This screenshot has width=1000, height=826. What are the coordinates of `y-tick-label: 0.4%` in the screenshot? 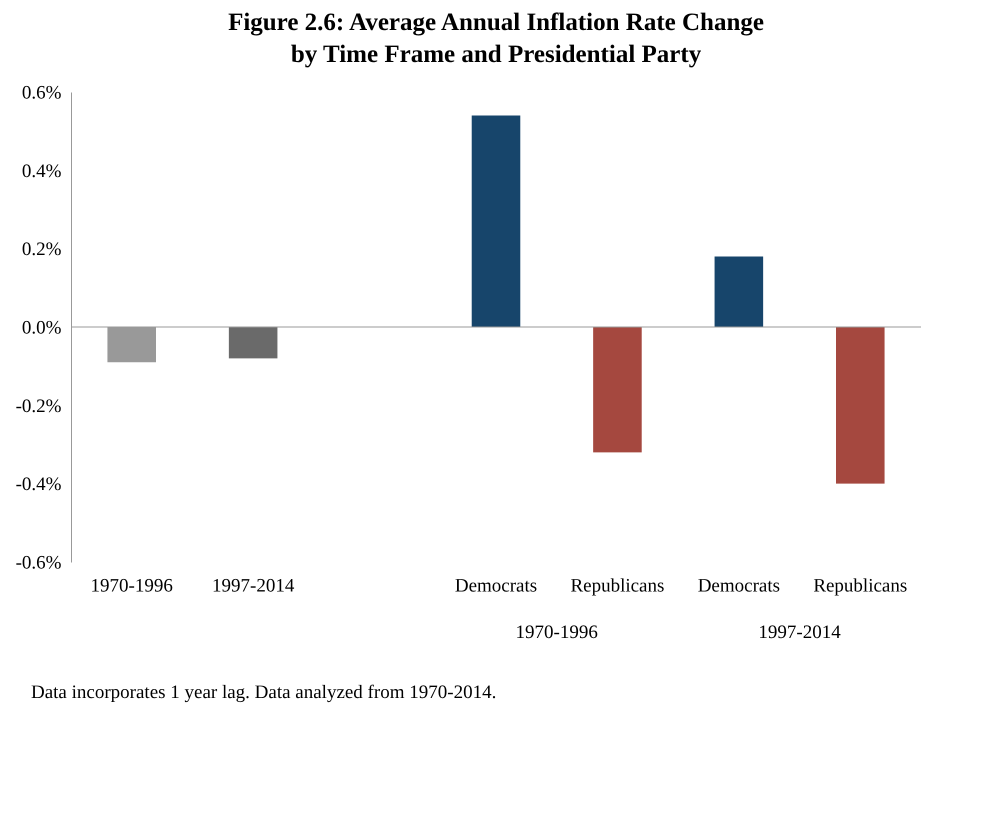 It's located at (42, 171).